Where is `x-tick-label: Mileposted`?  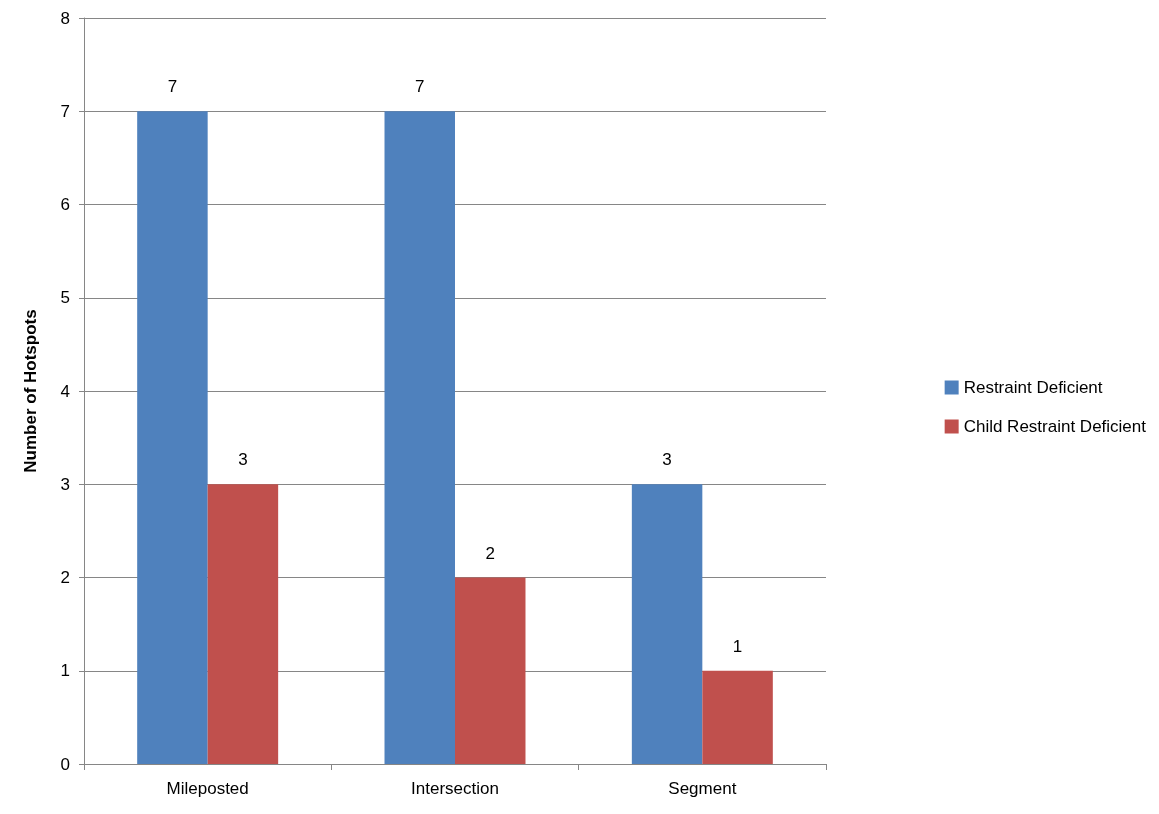
x-tick-label: Mileposted is located at coordinates (207, 788).